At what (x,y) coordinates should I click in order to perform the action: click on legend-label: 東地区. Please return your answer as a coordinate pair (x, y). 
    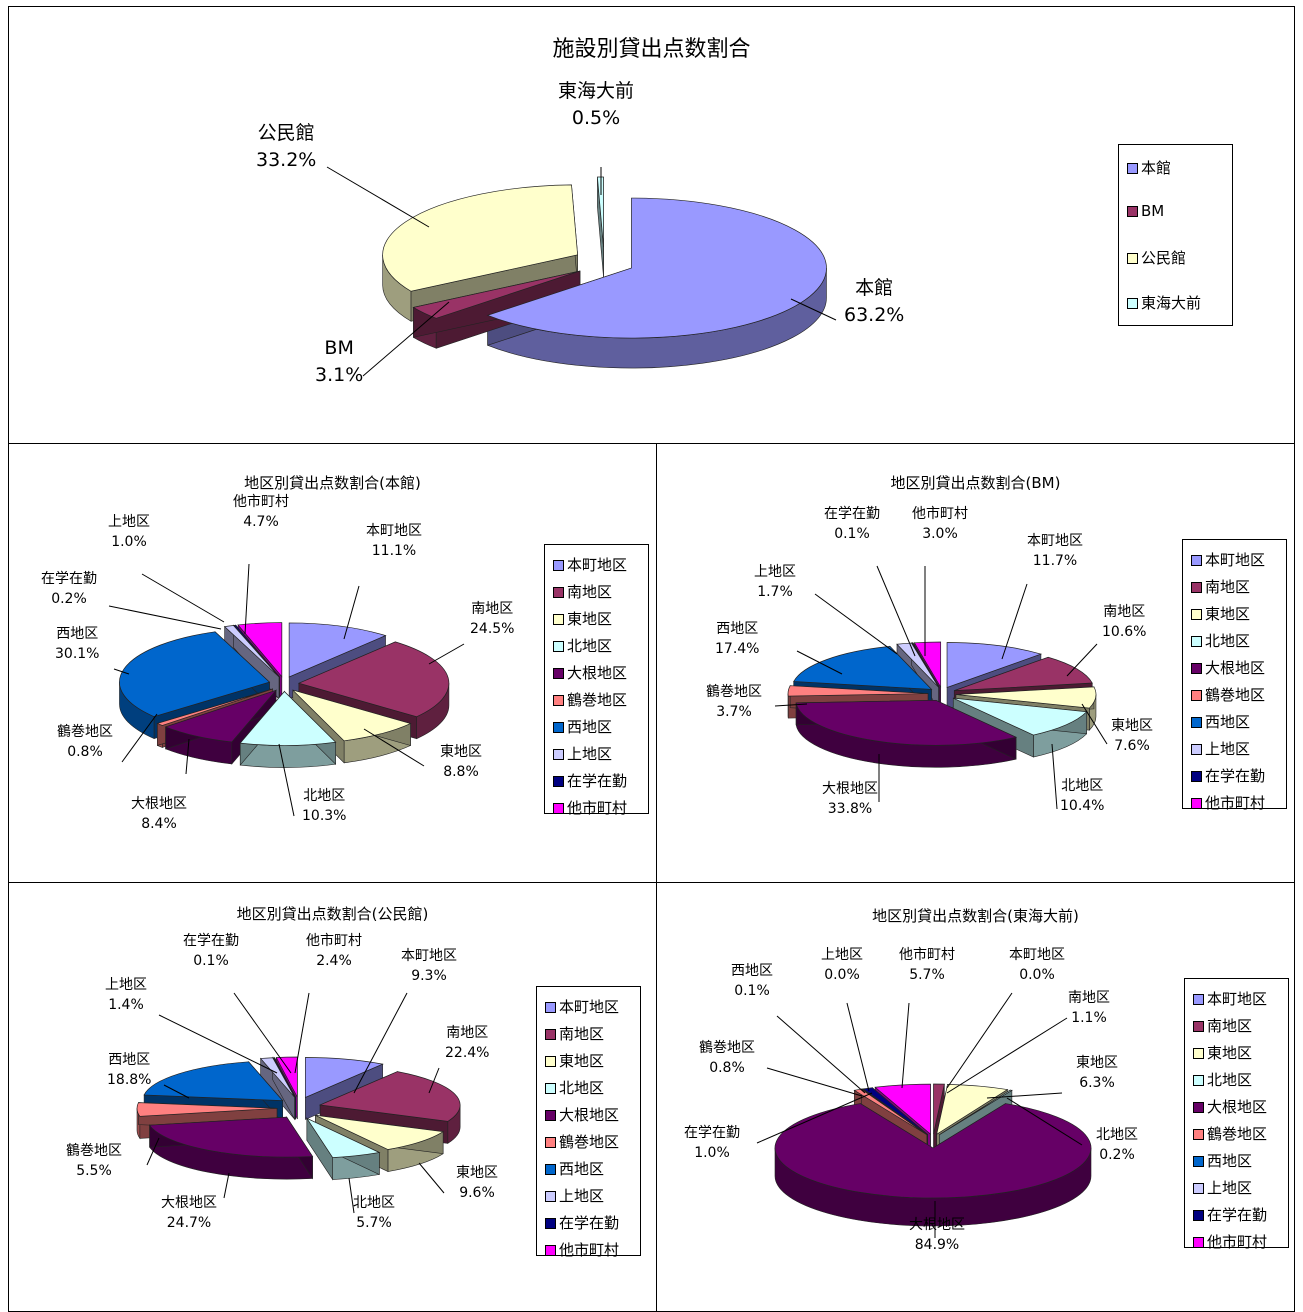
    Looking at the image, I should click on (581, 1061).